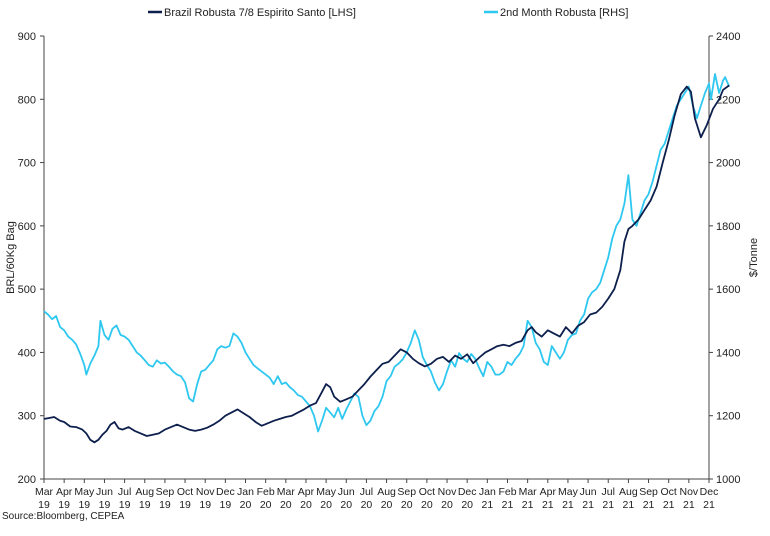  Describe the element at coordinates (754, 257) in the screenshot. I see `right-axis-title: $/Tonne` at that location.